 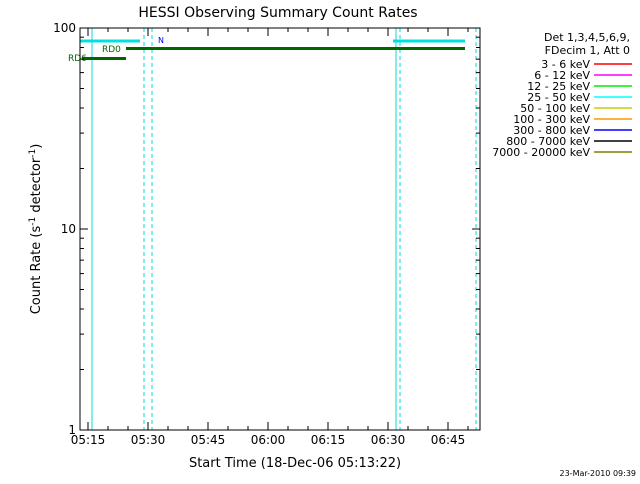 What do you see at coordinates (565, 64) in the screenshot?
I see `legend-label-1: 3 - 6 keV` at bounding box center [565, 64].